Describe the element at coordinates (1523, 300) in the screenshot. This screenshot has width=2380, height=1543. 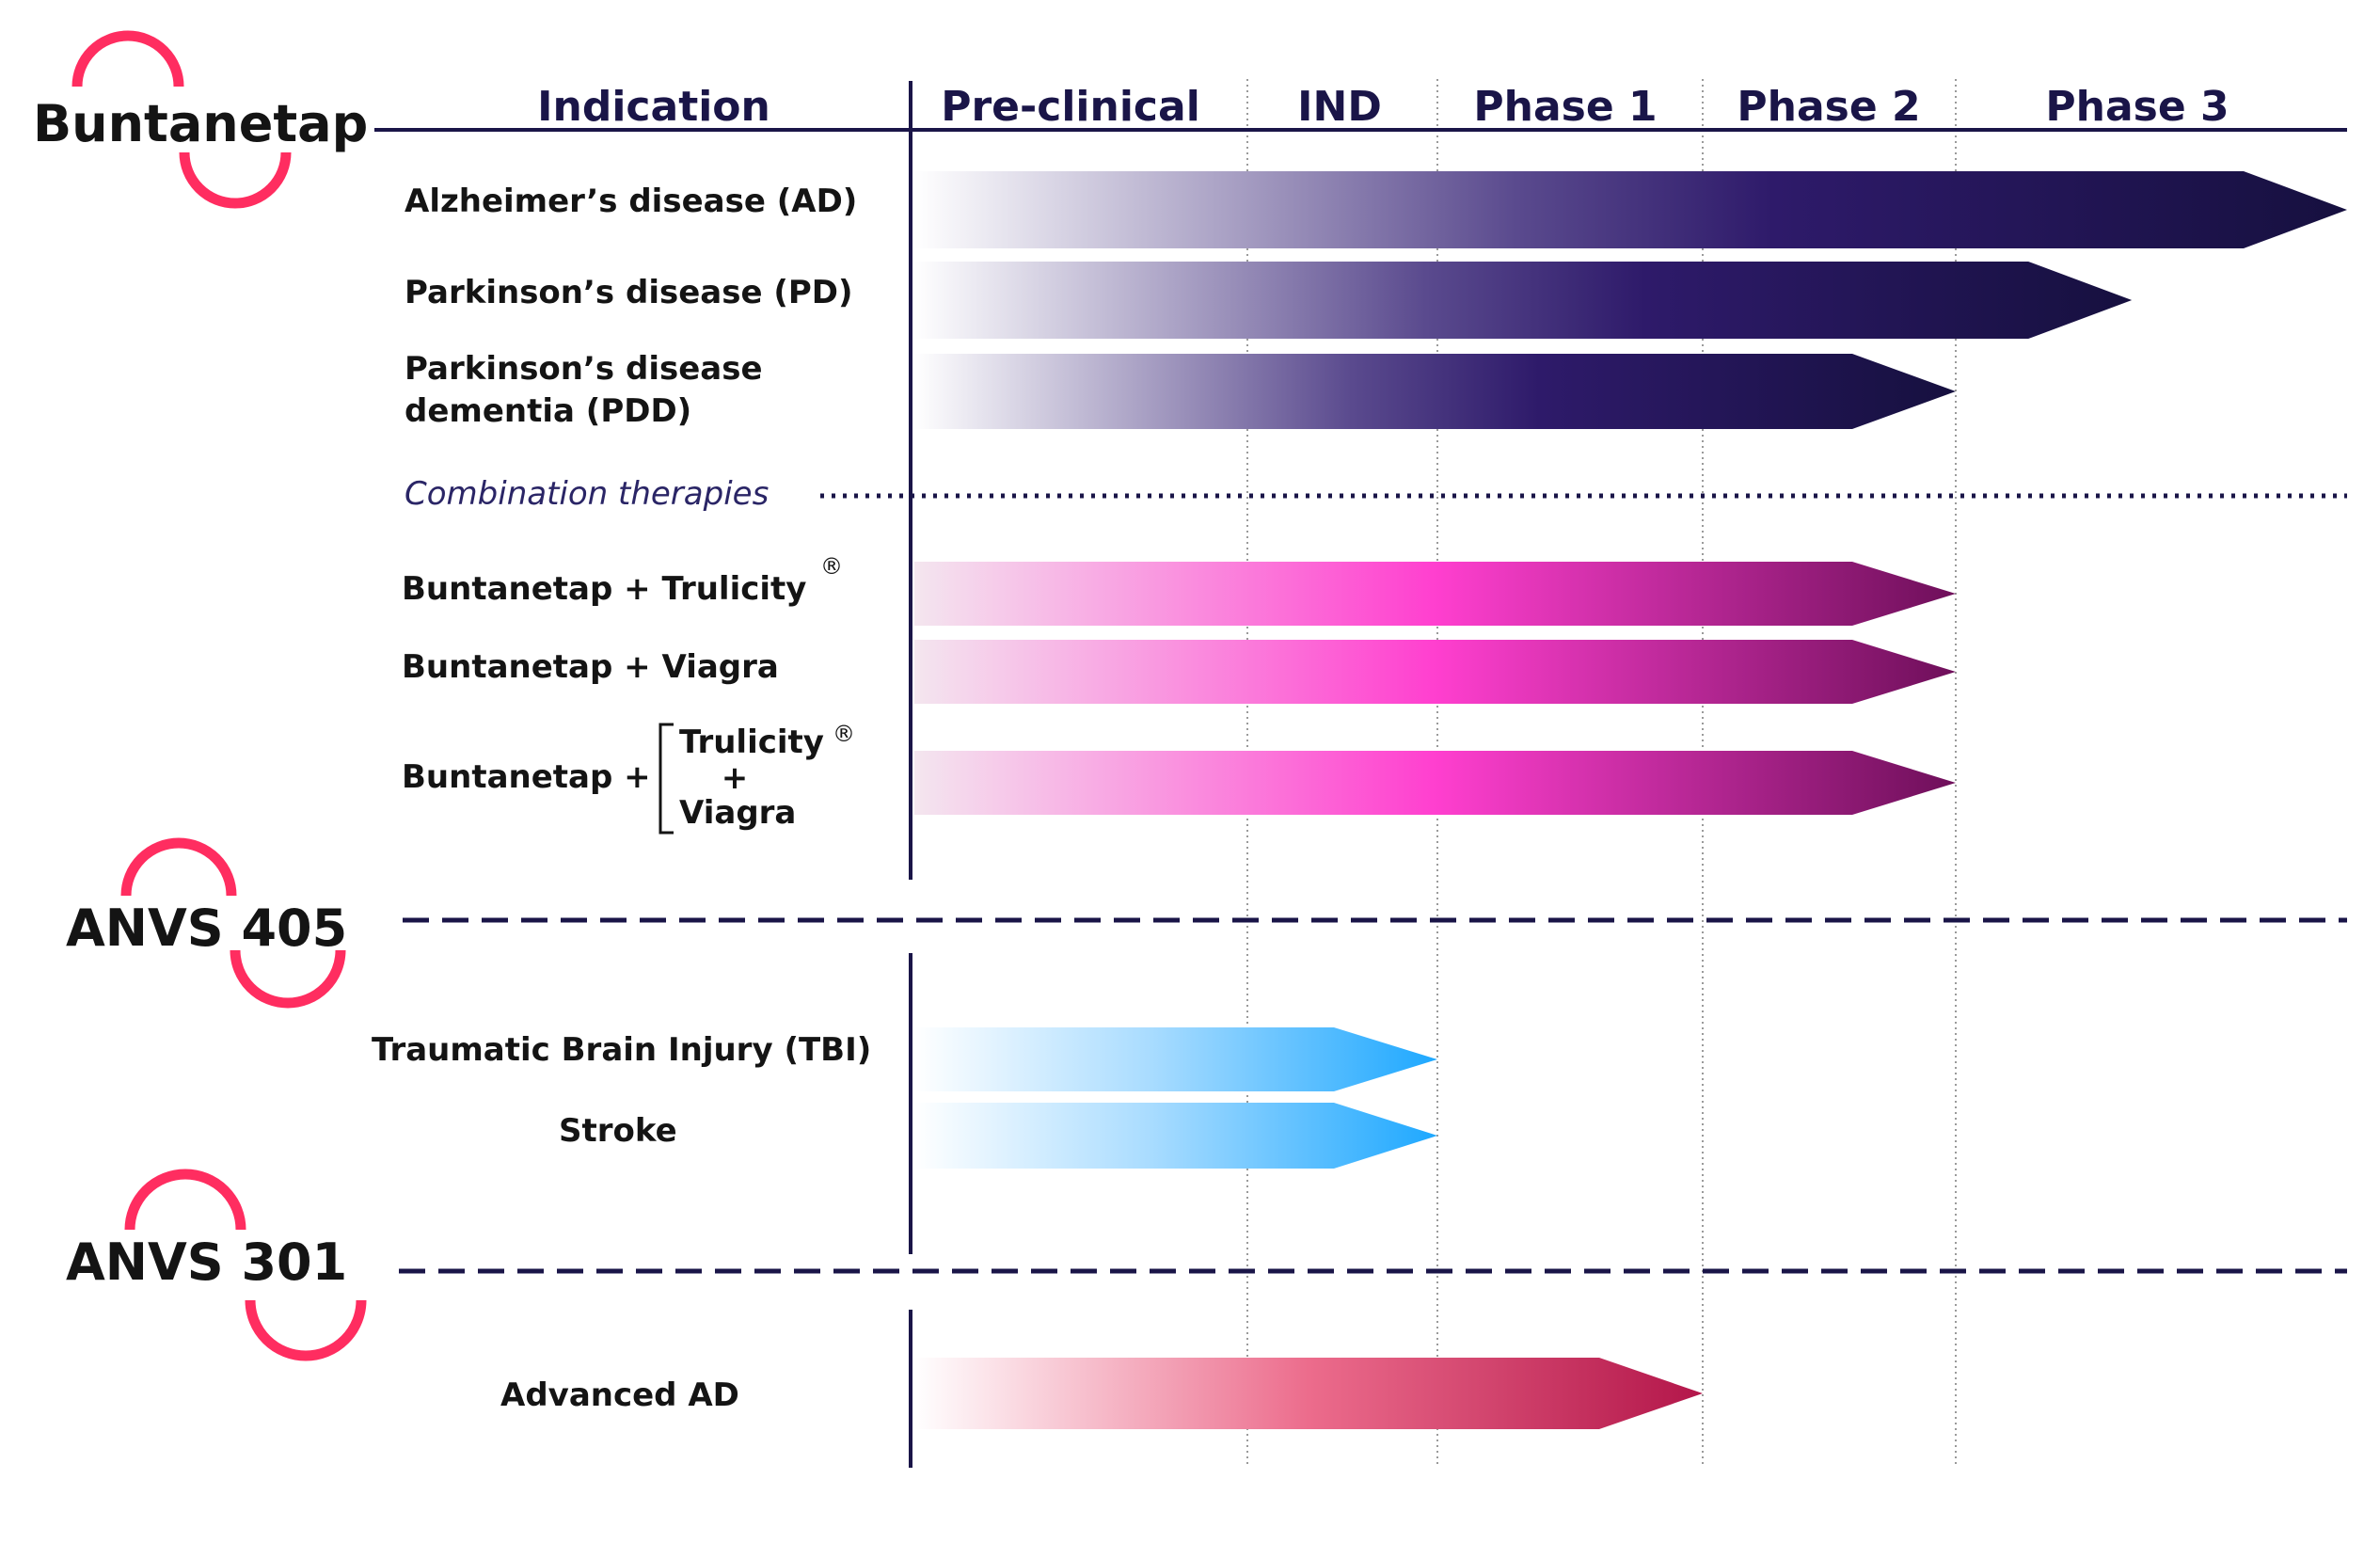
I see `progress-bar-pd` at that location.